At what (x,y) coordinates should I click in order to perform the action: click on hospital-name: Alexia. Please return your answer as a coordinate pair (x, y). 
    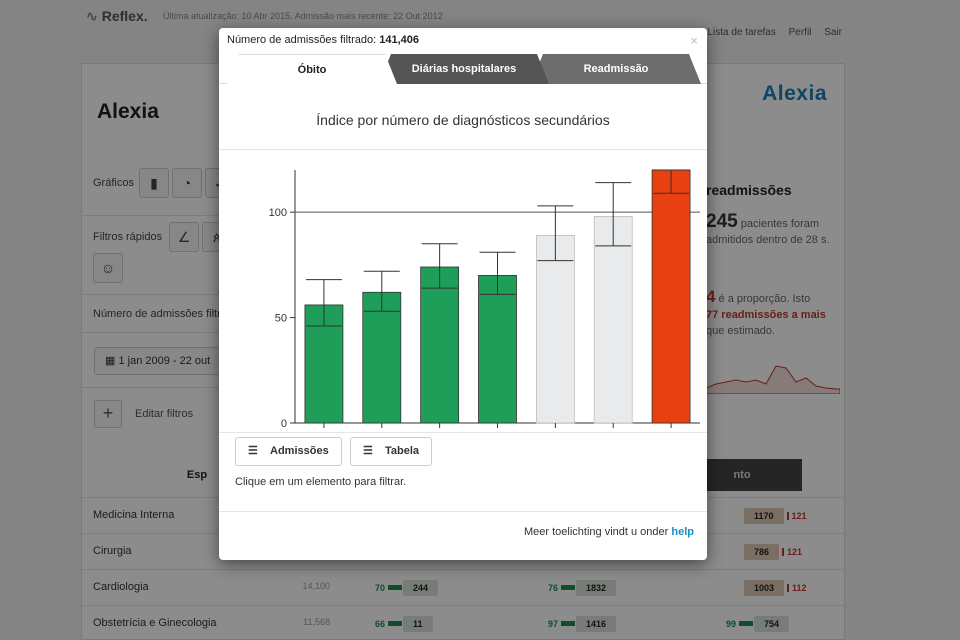
    Looking at the image, I should click on (128, 111).